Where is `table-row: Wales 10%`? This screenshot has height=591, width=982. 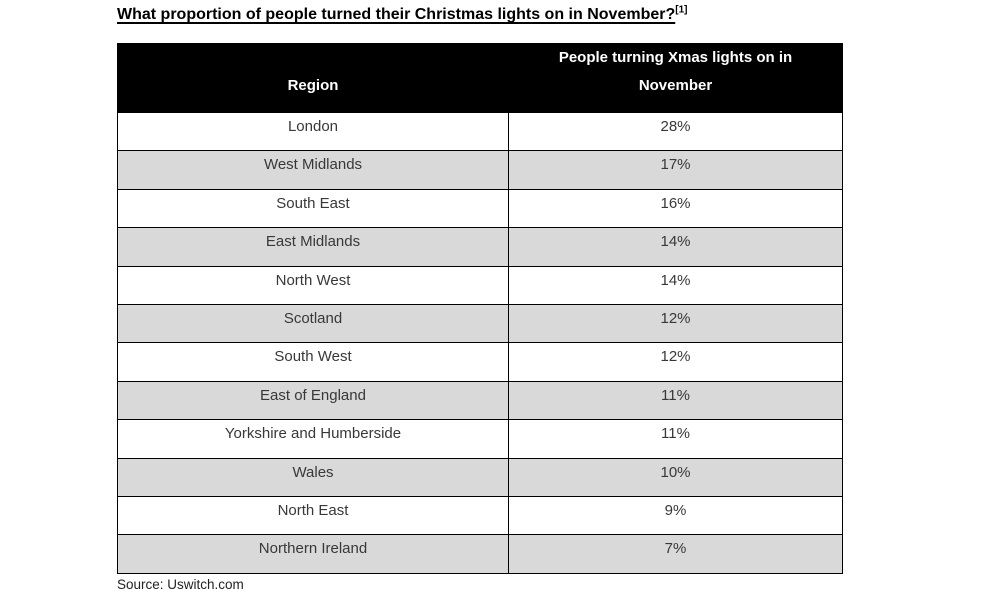
table-row: Wales 10% is located at coordinates (480, 477).